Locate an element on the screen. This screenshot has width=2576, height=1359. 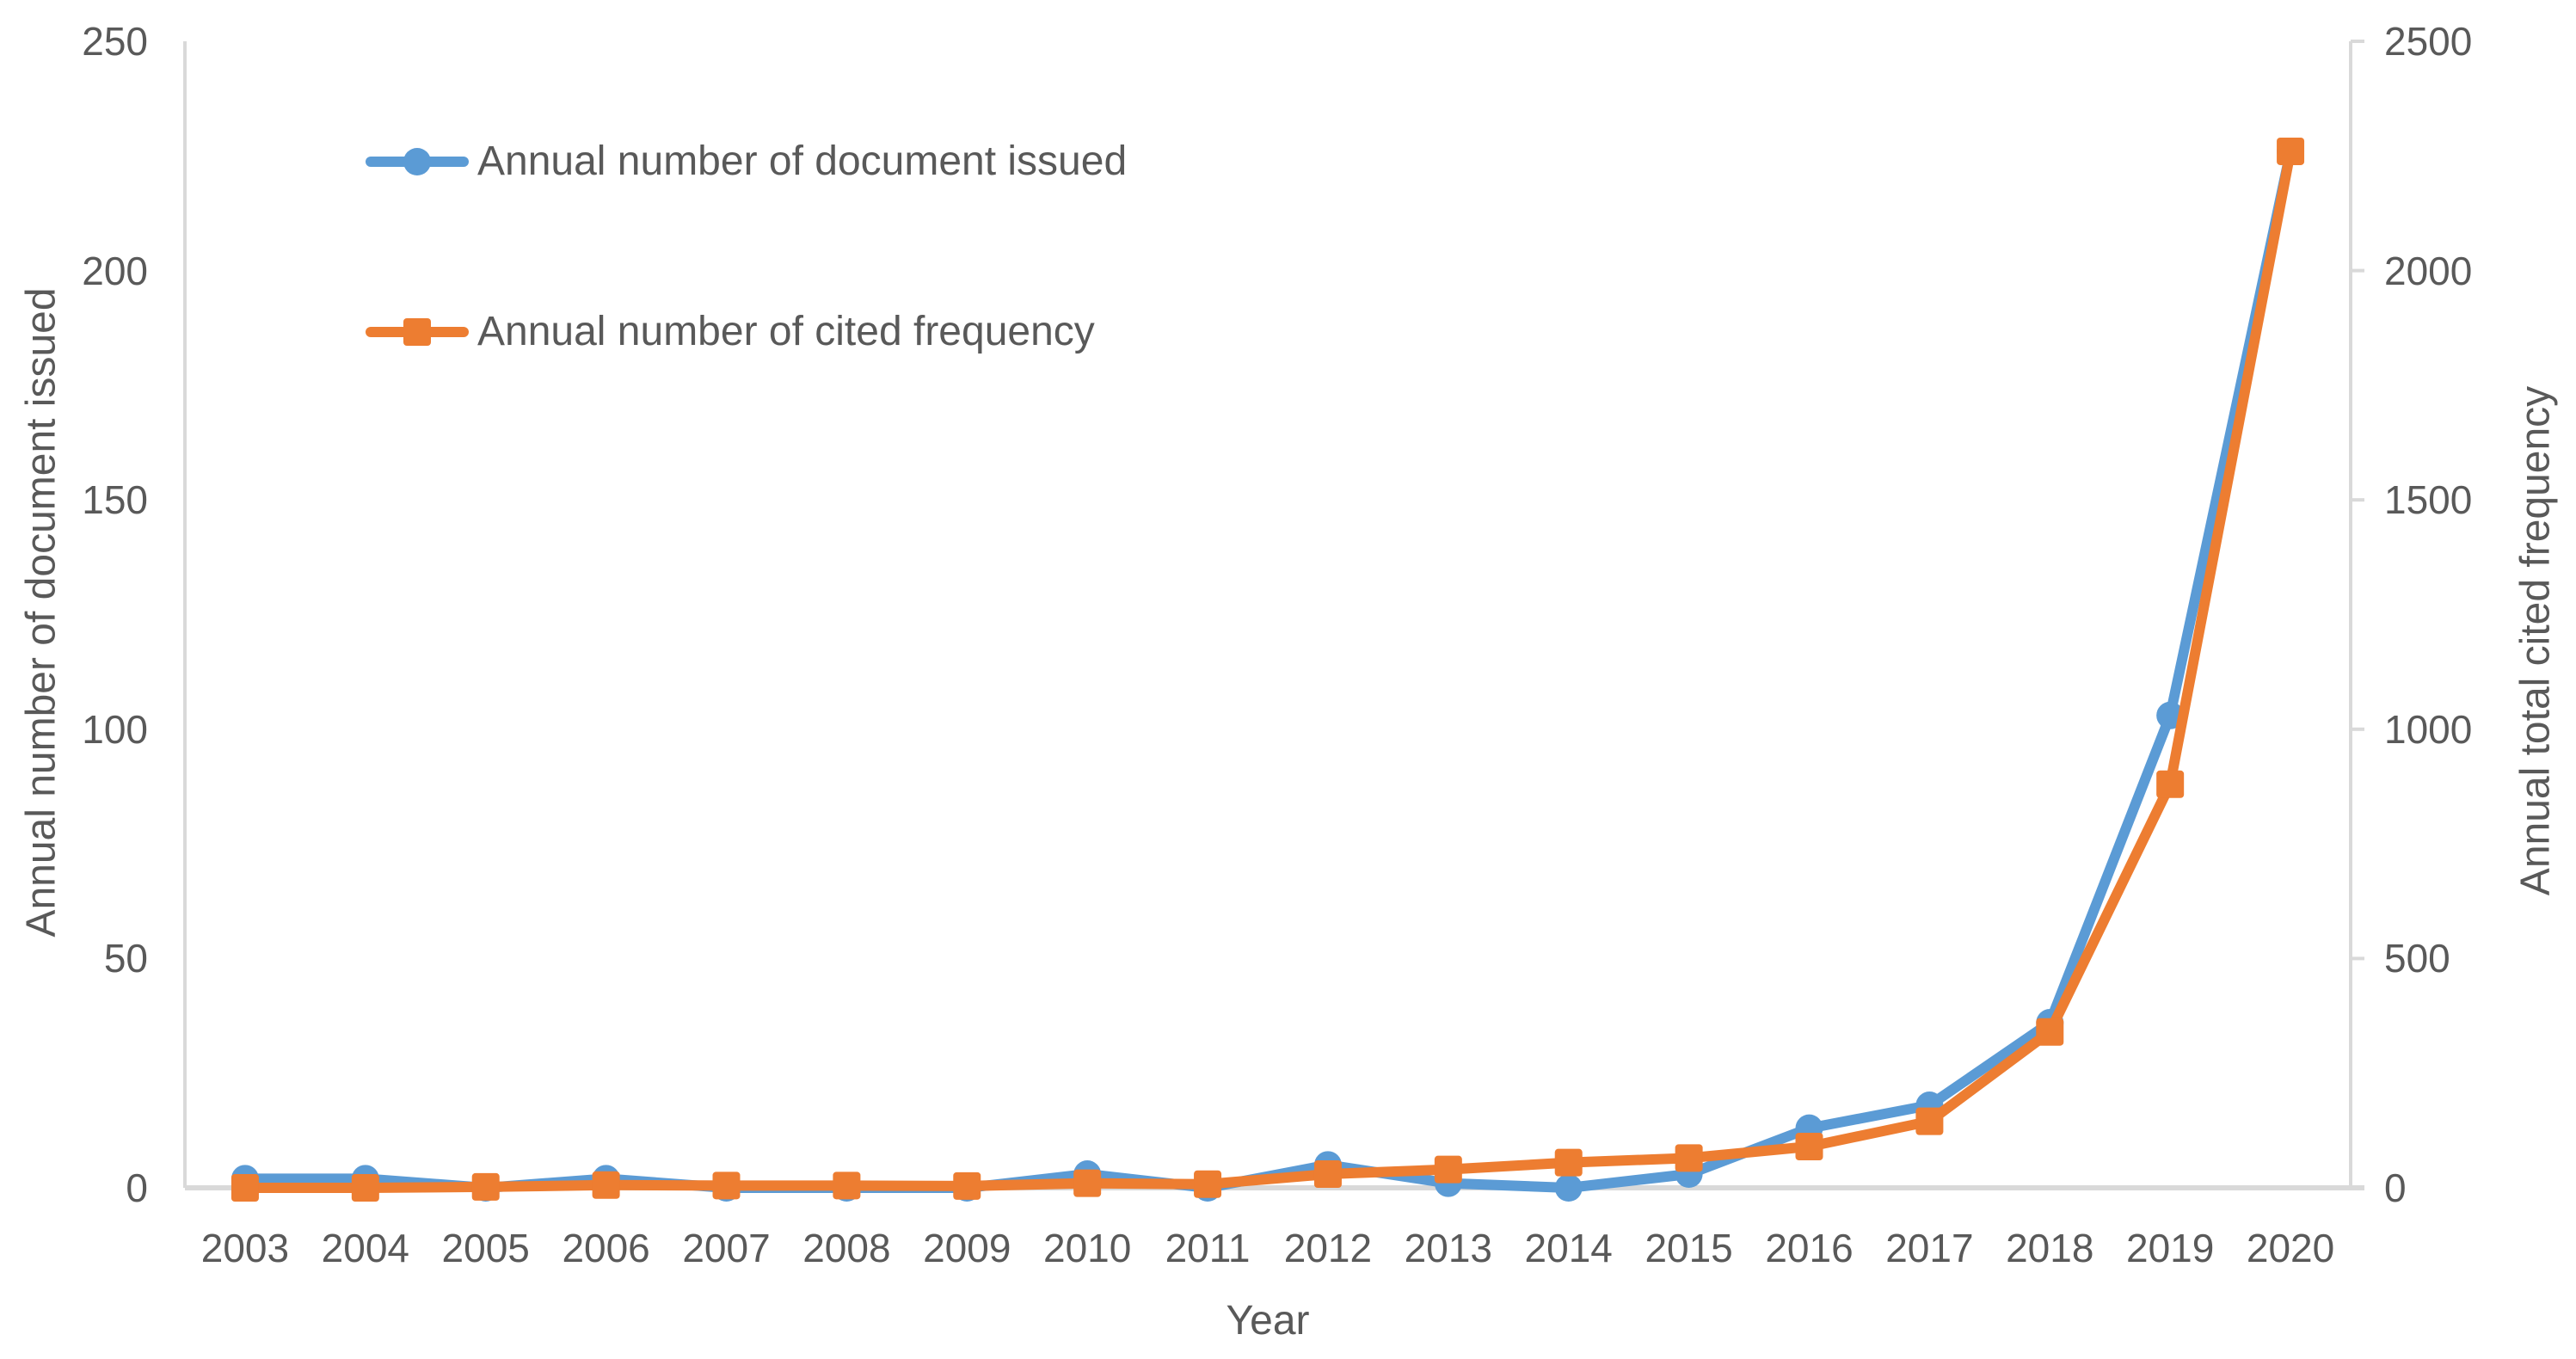
y-left-tick-label: 200 is located at coordinates (115, 270).